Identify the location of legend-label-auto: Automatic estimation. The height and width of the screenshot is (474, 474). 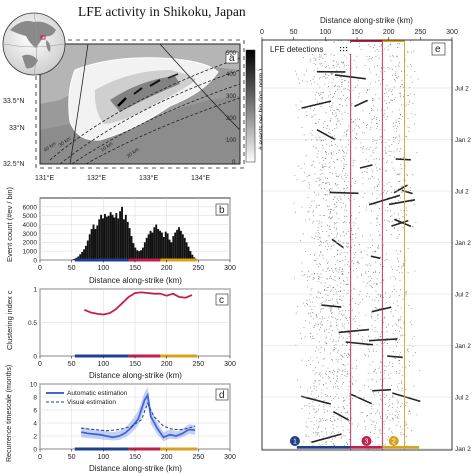
(97, 393).